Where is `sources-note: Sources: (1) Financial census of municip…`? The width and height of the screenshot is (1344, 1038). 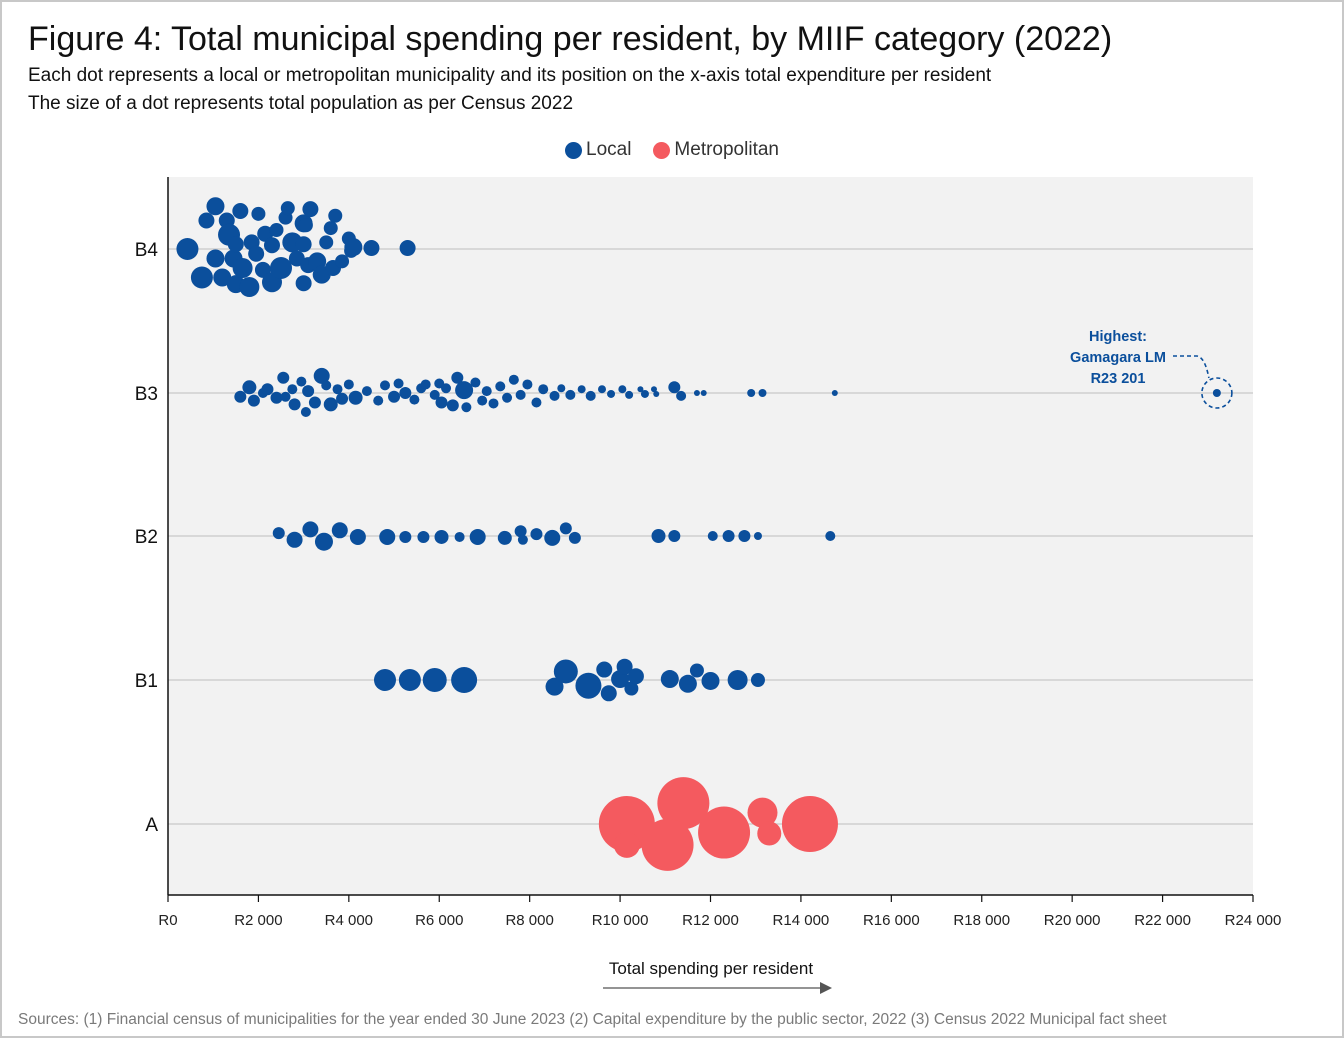 sources-note: Sources: (1) Financial census of municip… is located at coordinates (592, 1019).